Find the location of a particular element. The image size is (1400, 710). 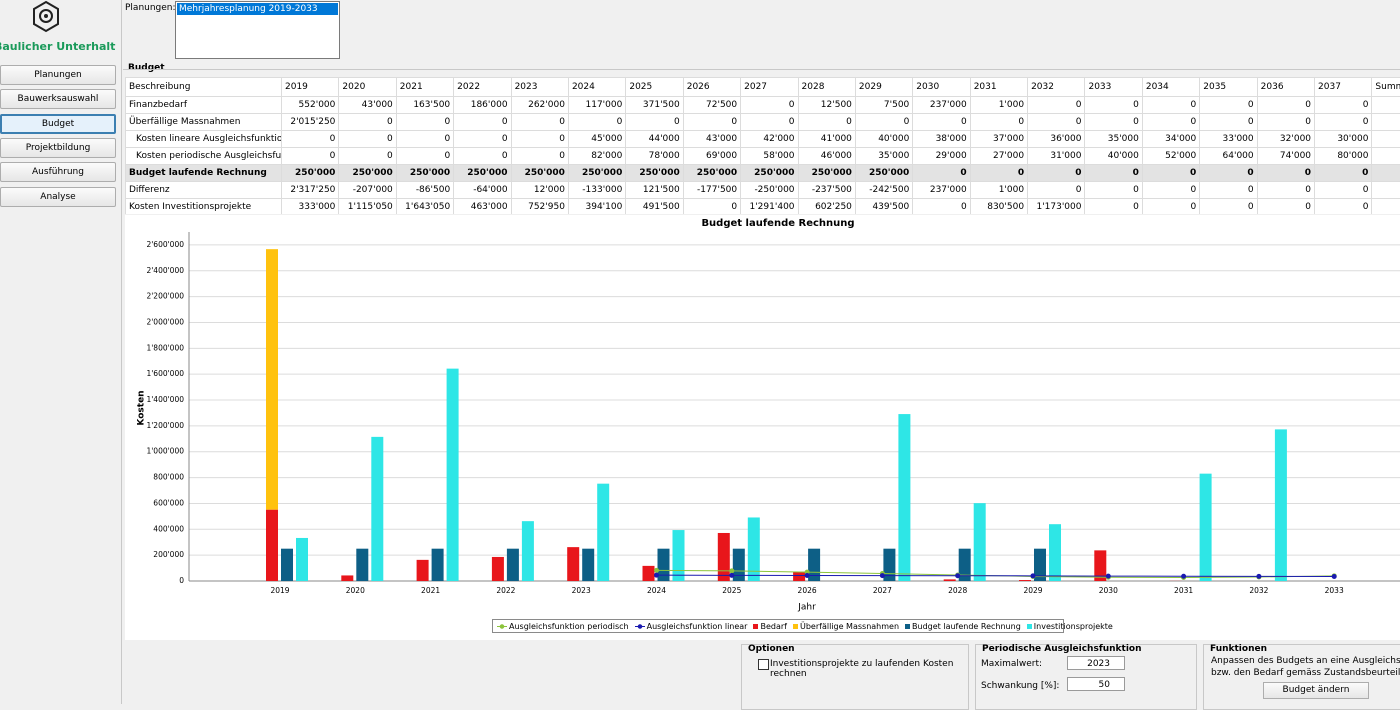

x-tick-label: 2028 is located at coordinates (957, 590).